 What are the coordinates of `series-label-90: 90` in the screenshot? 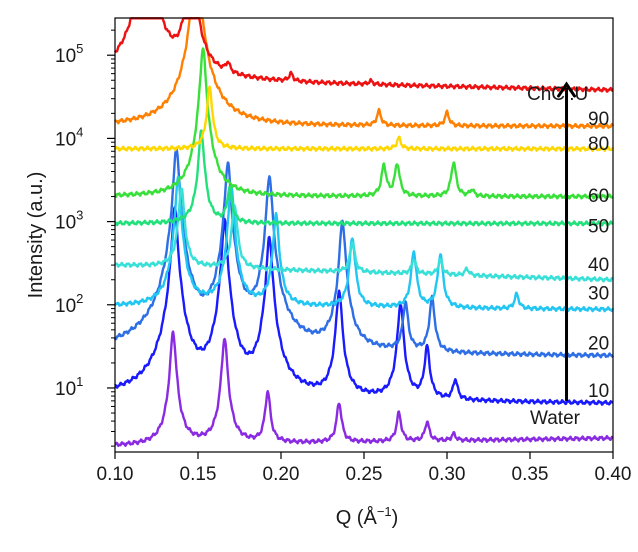 It's located at (598, 119).